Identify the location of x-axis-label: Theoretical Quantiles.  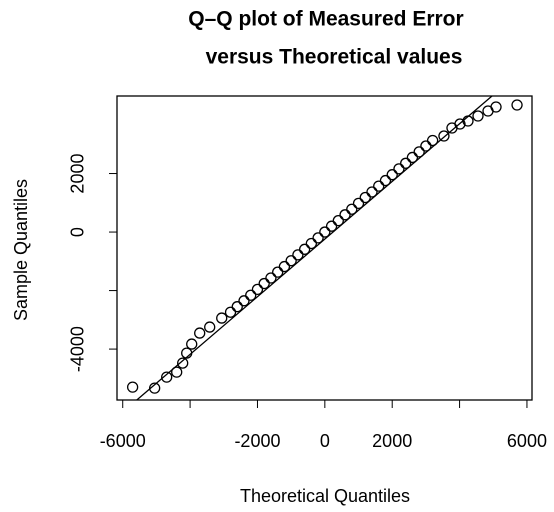
(325, 496).